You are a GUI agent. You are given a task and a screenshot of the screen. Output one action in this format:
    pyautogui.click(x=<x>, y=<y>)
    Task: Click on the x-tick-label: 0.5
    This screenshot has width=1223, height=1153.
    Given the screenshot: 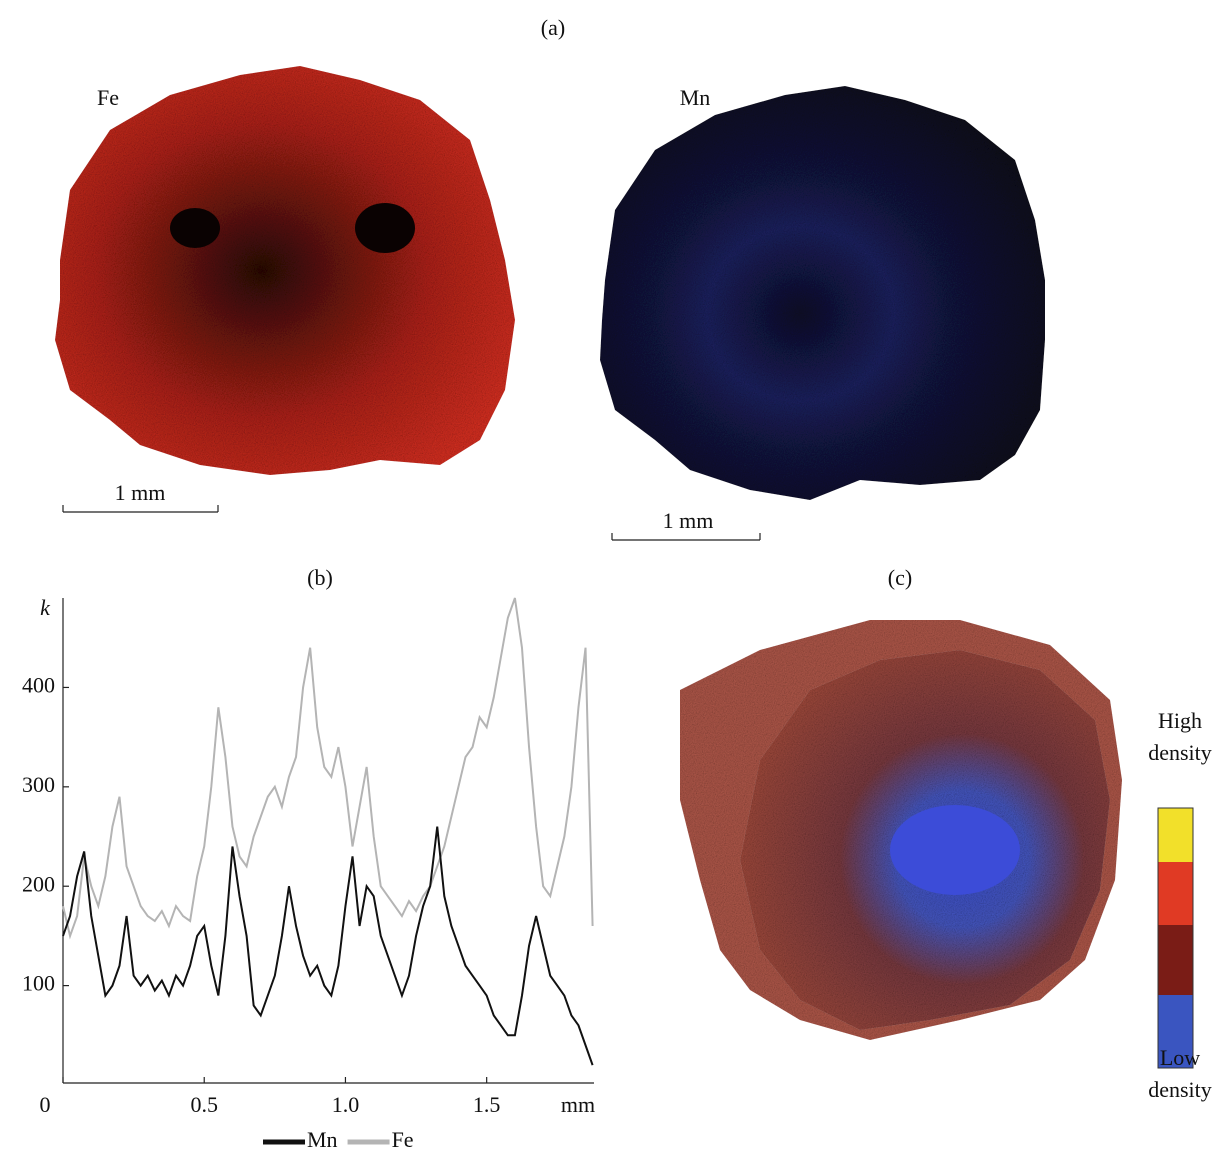 What is the action you would take?
    pyautogui.click(x=204, y=1104)
    